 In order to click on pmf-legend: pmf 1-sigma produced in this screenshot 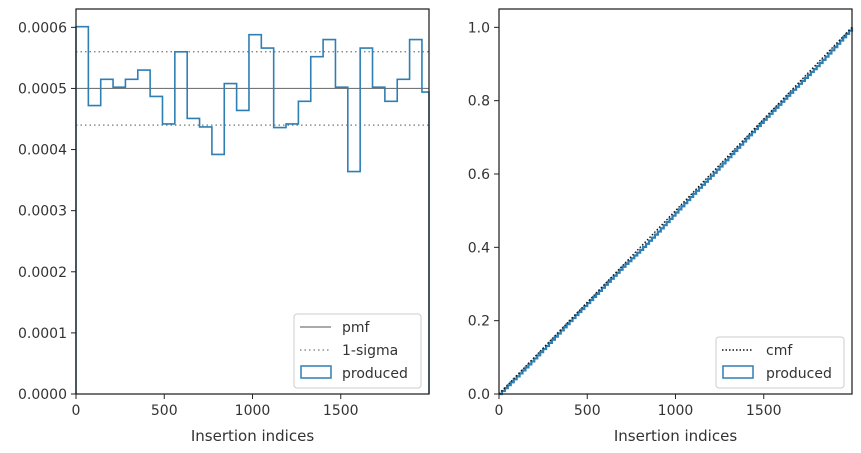, I will do `click(357, 351)`.